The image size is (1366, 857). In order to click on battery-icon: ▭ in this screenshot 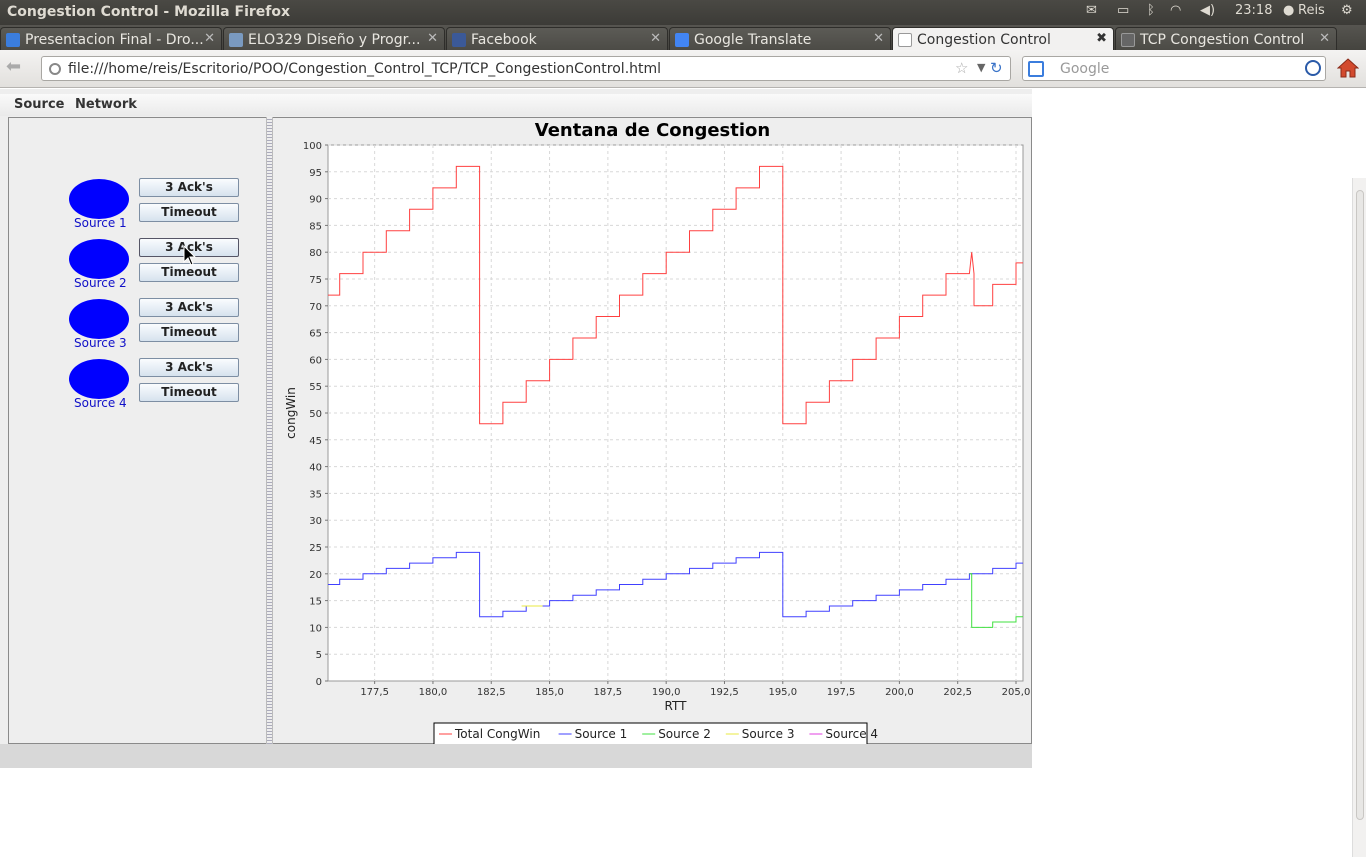, I will do `click(1123, 10)`.